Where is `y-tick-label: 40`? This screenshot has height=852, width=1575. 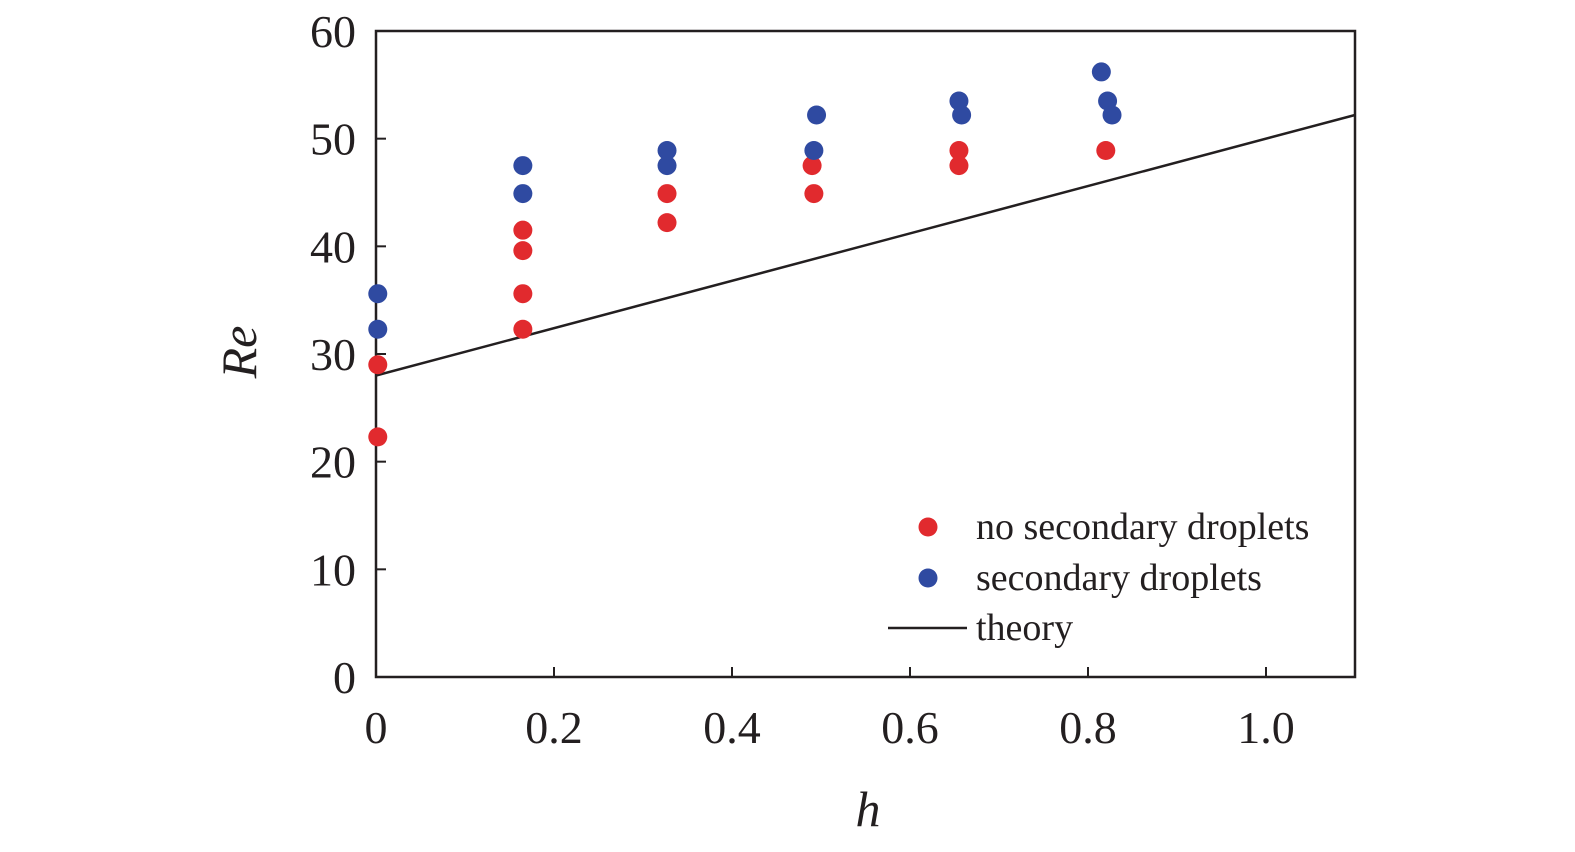
y-tick-label: 40 is located at coordinates (333, 246).